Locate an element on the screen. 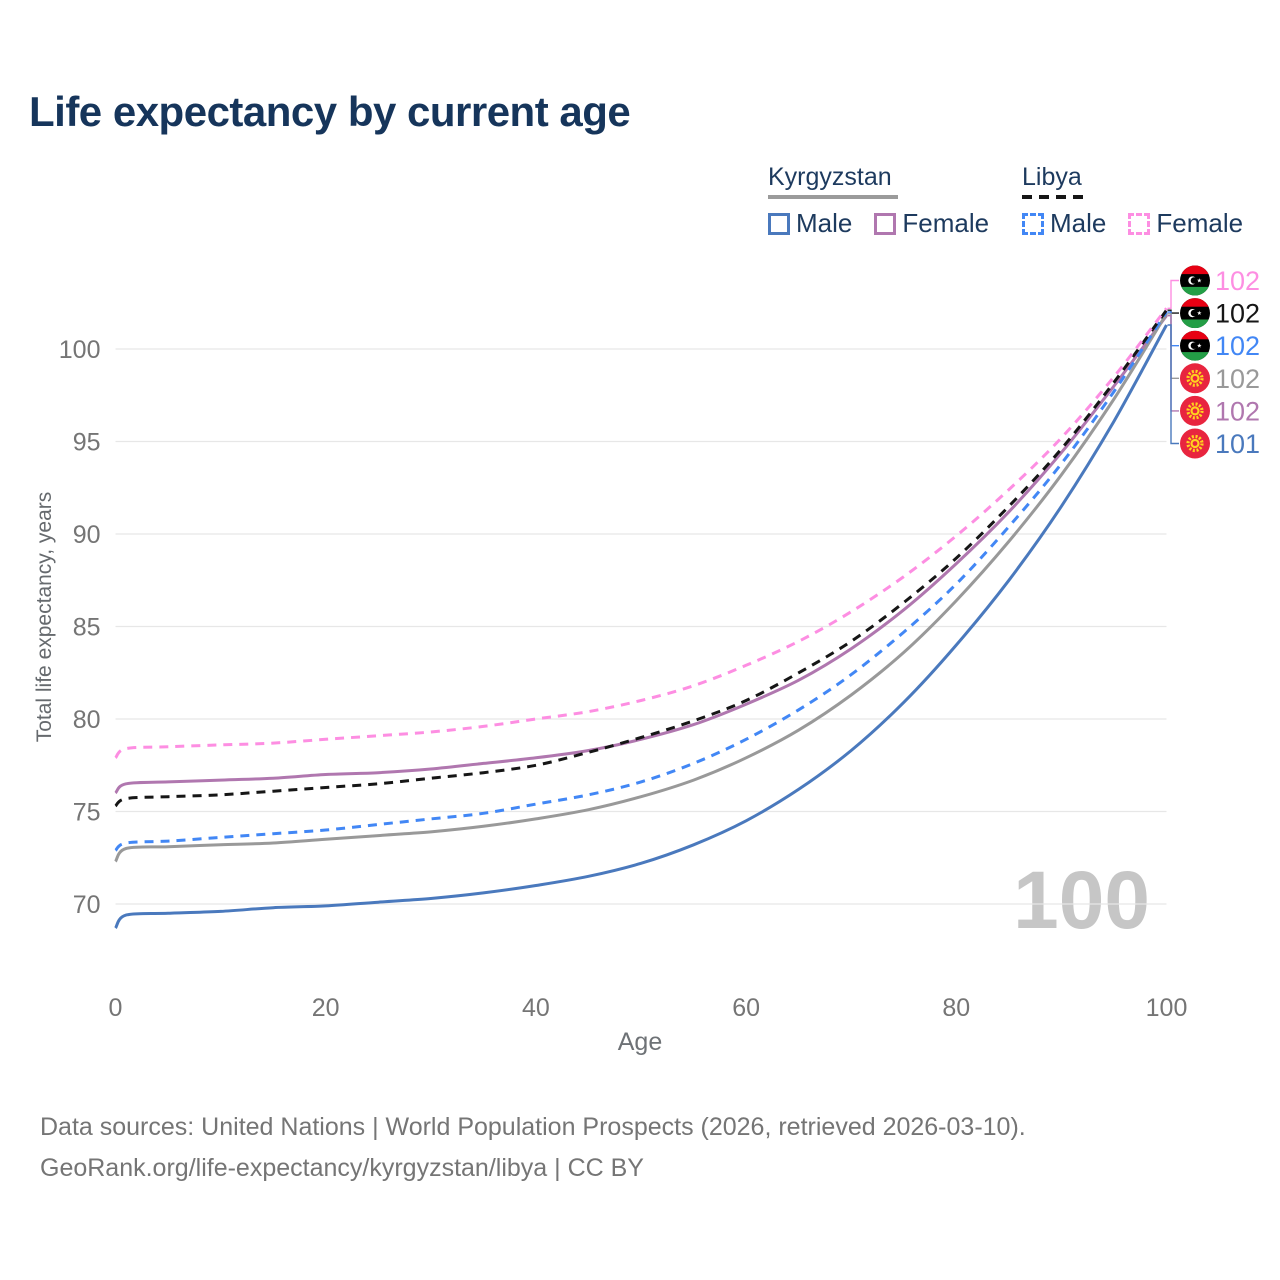 Image resolution: width=1280 pixels, height=1280 pixels. x-tick-label-100: 100 is located at coordinates (1167, 1008).